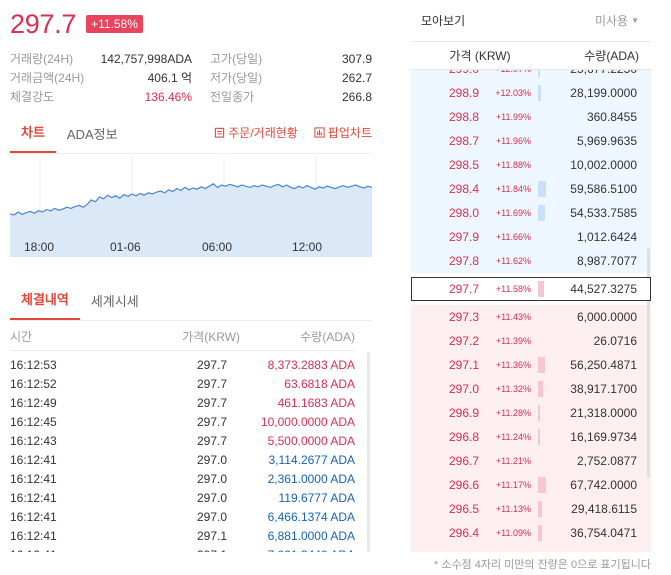  I want to click on trade-time: 16:12:53, so click(33, 365).